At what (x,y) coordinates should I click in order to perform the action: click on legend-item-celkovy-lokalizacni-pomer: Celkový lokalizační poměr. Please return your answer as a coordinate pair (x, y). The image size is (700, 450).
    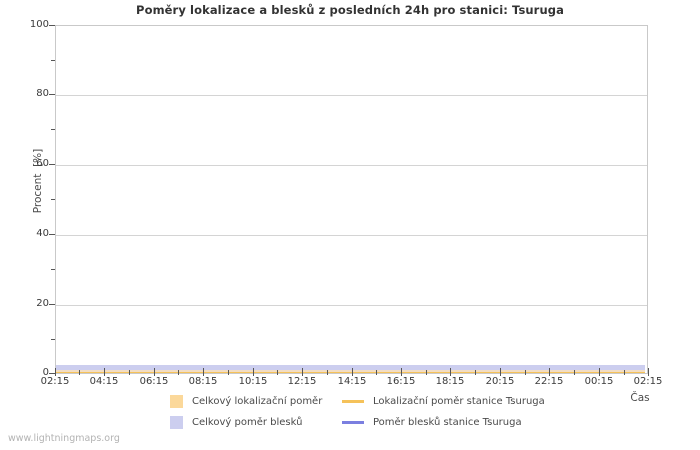
    Looking at the image, I should click on (256, 401).